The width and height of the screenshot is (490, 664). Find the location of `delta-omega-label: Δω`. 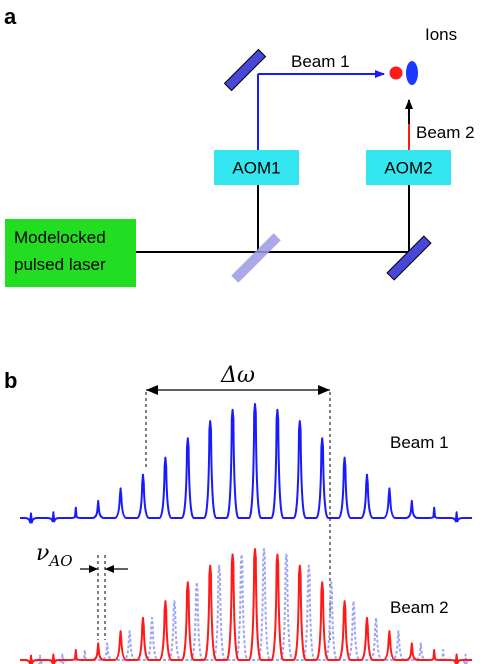

delta-omega-label: Δω is located at coordinates (237, 375).